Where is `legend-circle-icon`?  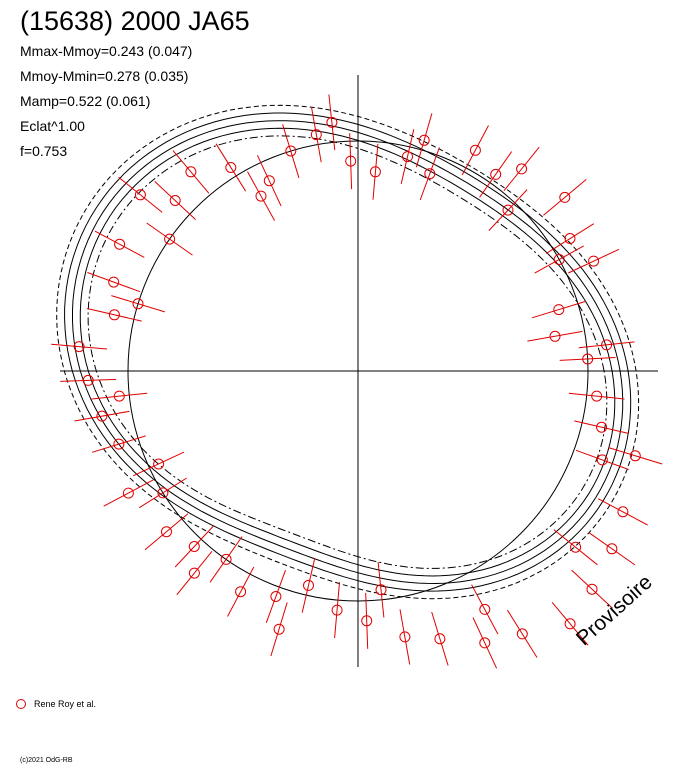 legend-circle-icon is located at coordinates (21, 704).